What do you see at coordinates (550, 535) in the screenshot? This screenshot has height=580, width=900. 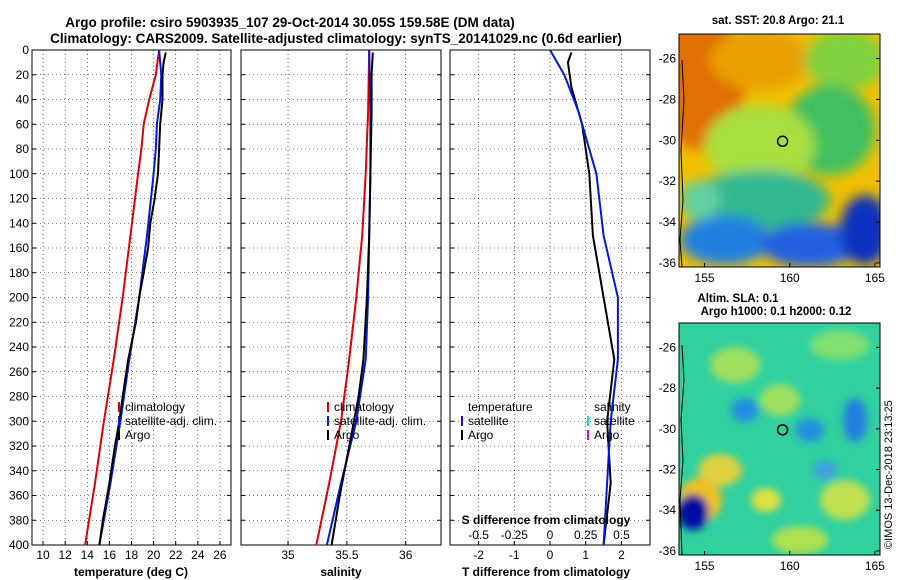 I see `s-tick-label: 0` at bounding box center [550, 535].